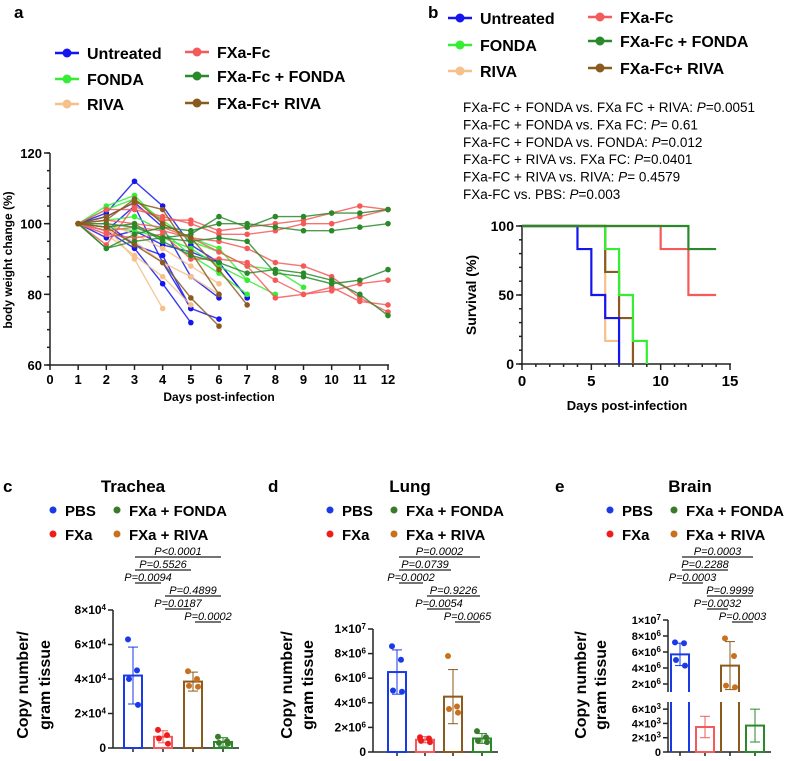  What do you see at coordinates (233, 236) in the screenshot?
I see `weight-line-fxa_fonda` at bounding box center [233, 236].